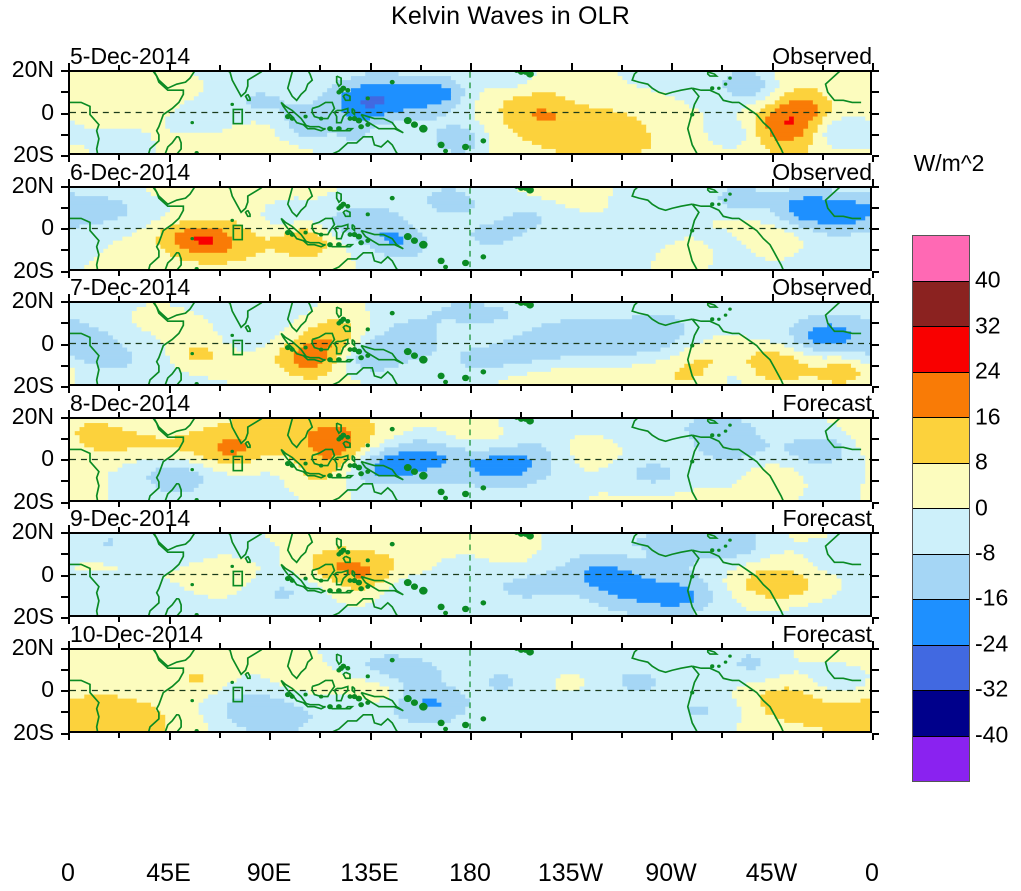 The image size is (1021, 891). What do you see at coordinates (470, 459) in the screenshot?
I see `map-plot-area` at bounding box center [470, 459].